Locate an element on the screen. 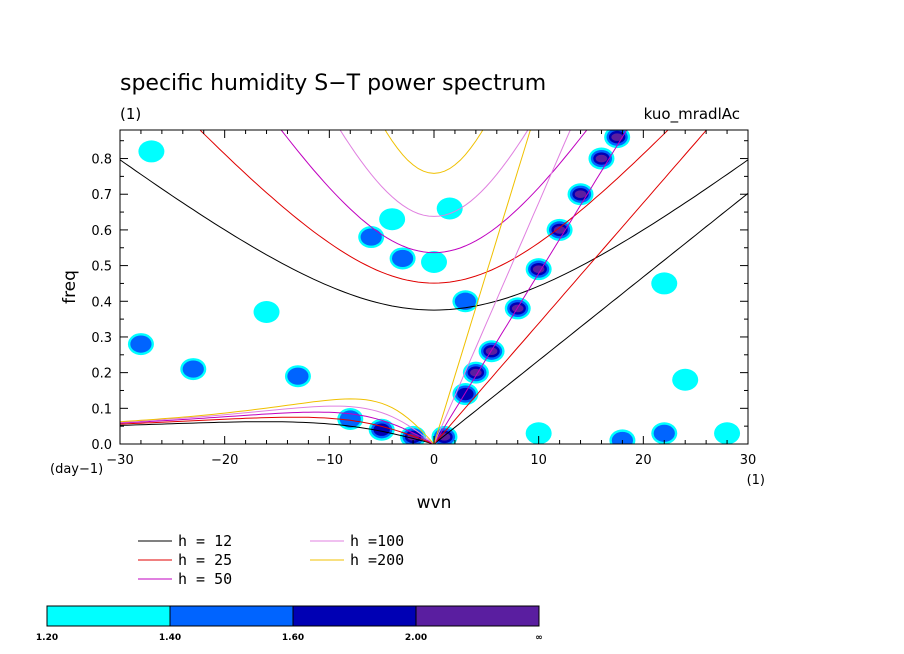 This screenshot has width=904, height=654. x-tick-label: −30 is located at coordinates (119, 460).